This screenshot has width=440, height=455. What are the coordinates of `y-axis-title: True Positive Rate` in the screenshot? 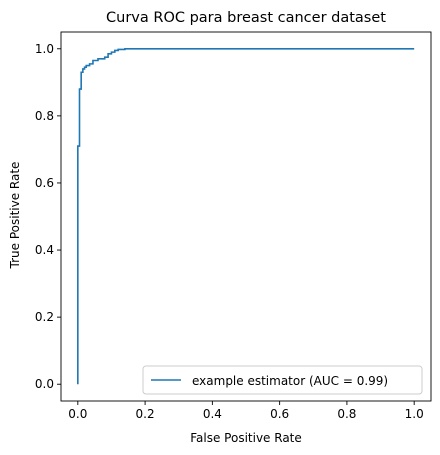 It's located at (15, 216).